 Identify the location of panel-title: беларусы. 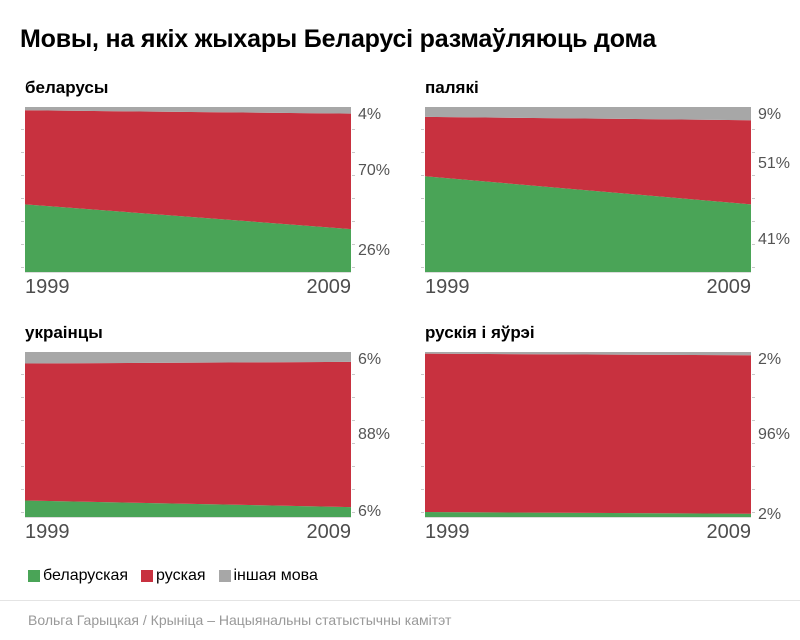
(67, 87).